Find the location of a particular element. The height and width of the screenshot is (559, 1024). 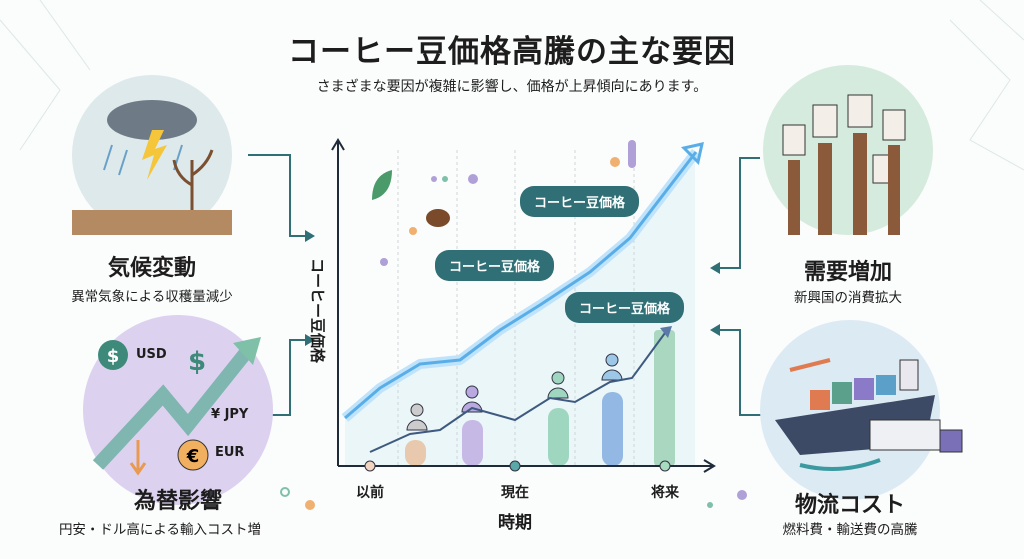

x-tick-label: 現在 is located at coordinates (515, 493).